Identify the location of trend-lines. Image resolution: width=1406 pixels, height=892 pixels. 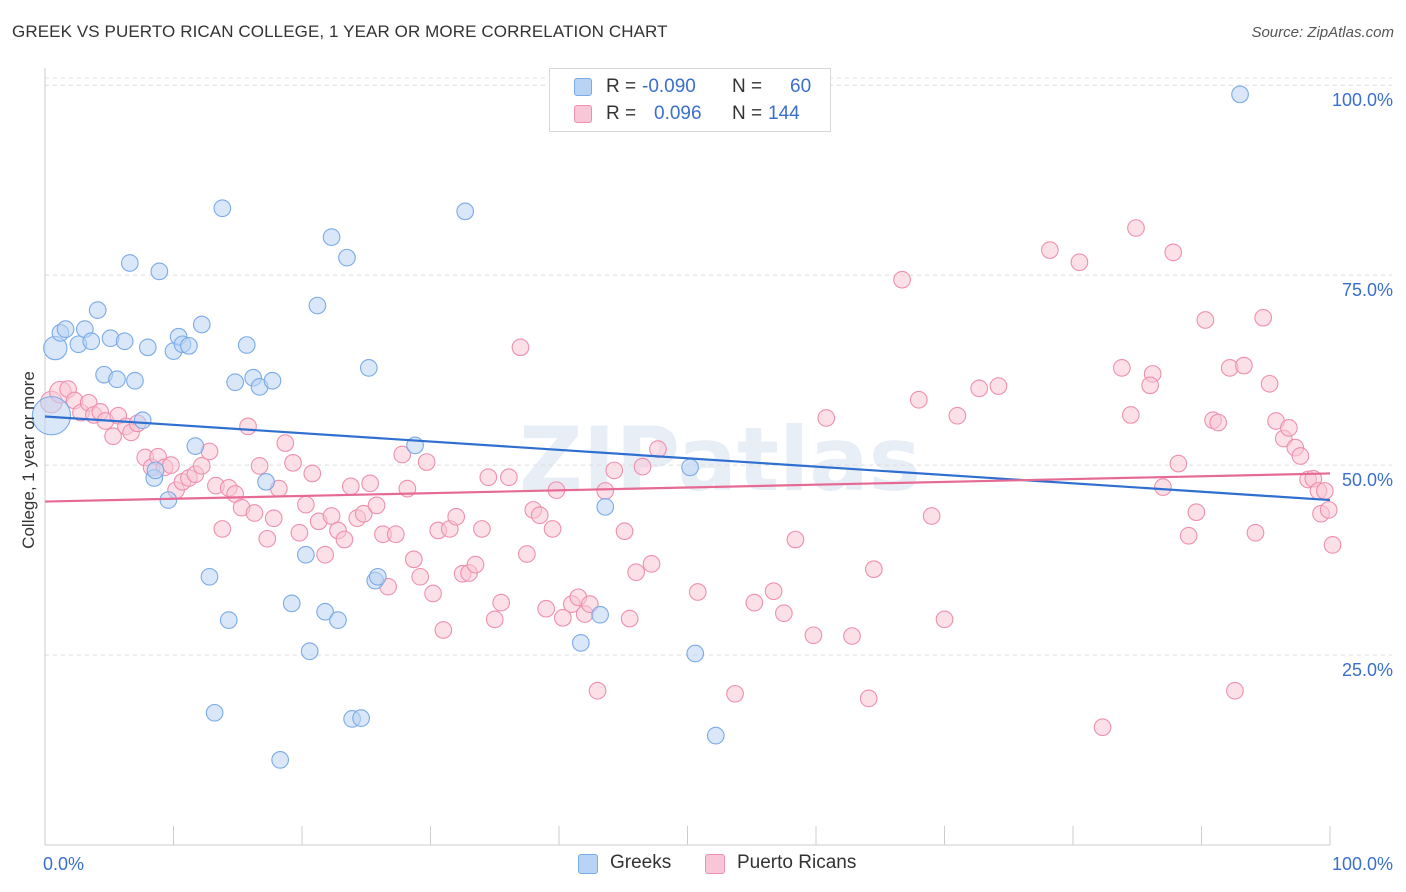
(687, 459).